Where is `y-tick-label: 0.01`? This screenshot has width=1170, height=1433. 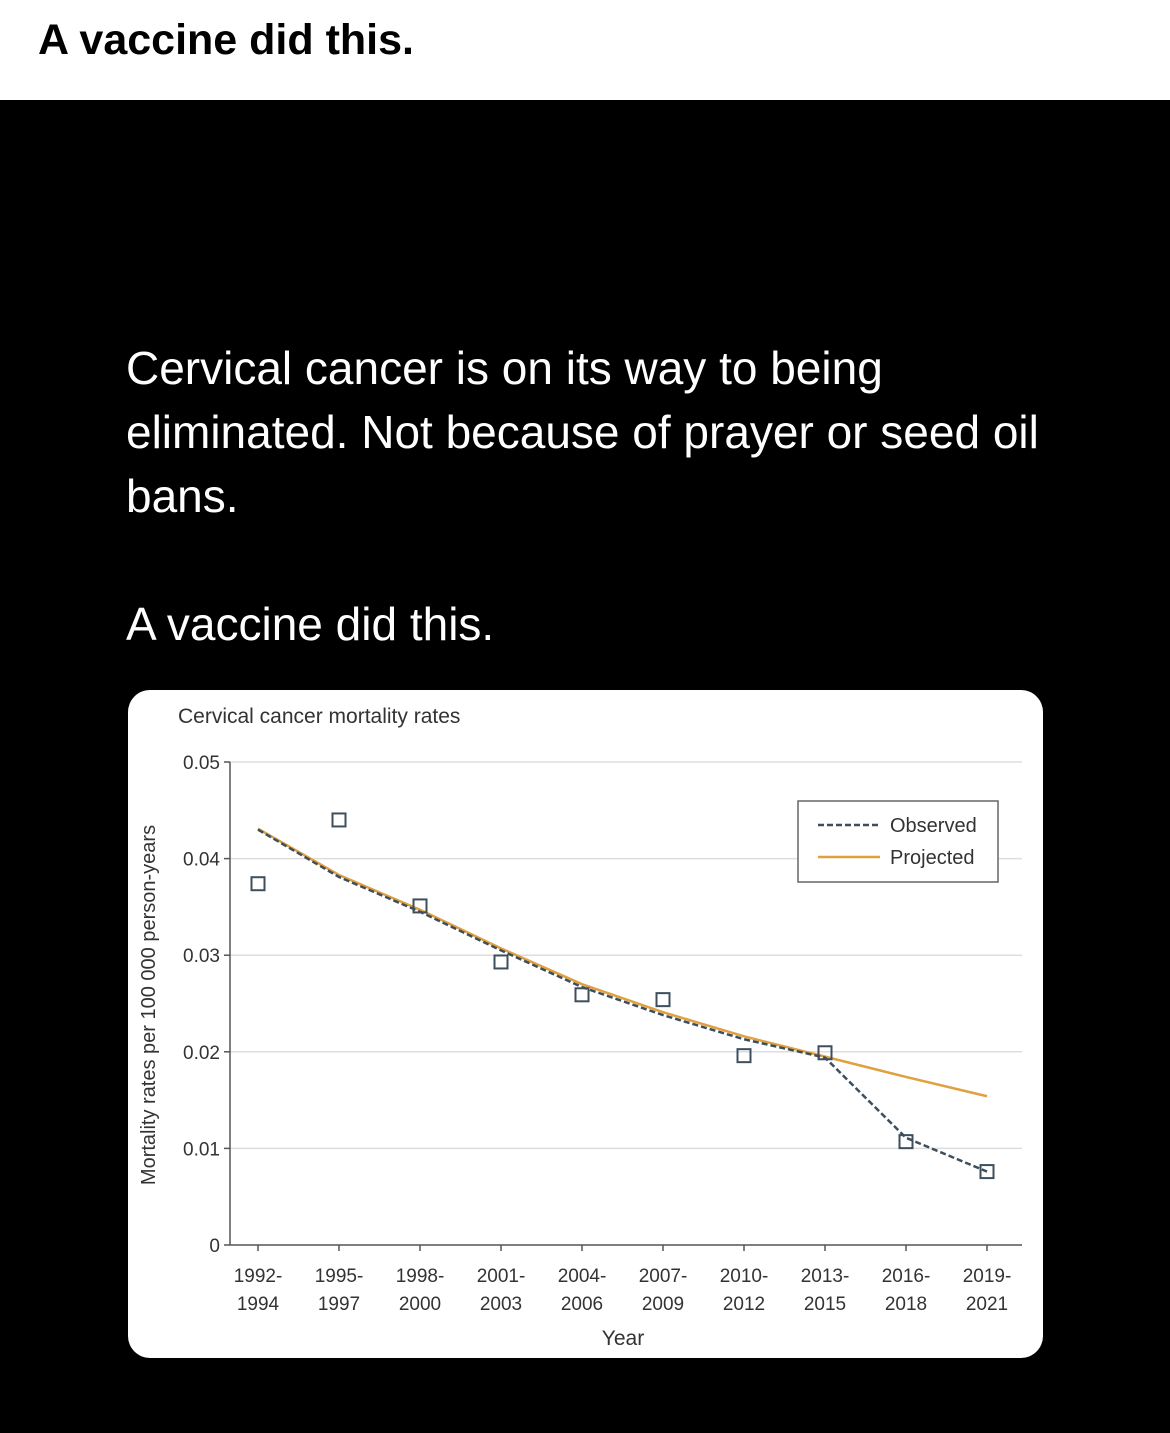
y-tick-label: 0.01 is located at coordinates (201, 1149).